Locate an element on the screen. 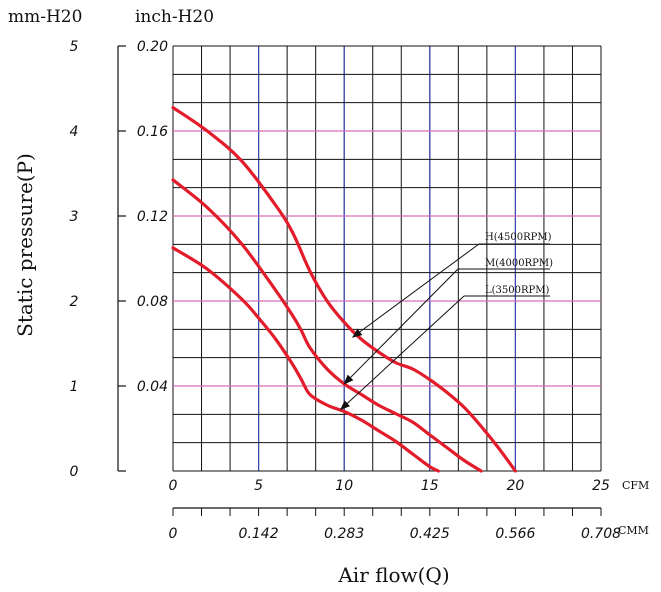 Image resolution: width=661 pixels, height=592 pixels. x-cmm-tick-label: 0.566 is located at coordinates (515, 534).